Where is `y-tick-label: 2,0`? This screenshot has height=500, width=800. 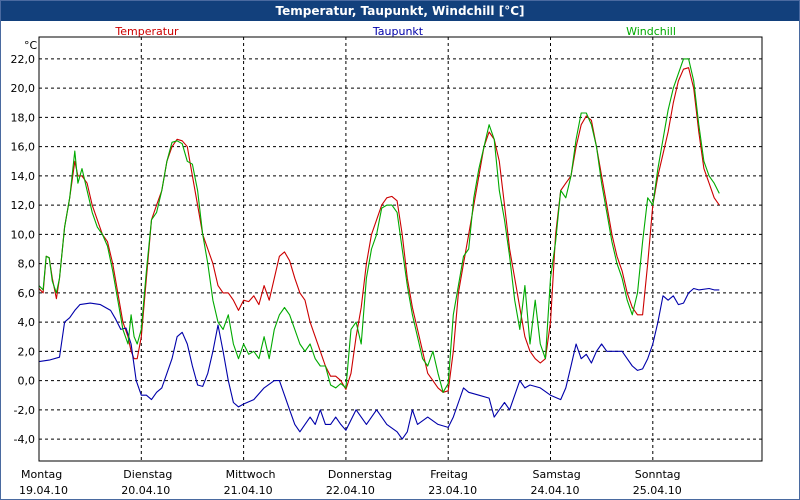
y-tick-label: 2,0 is located at coordinates (27, 351).